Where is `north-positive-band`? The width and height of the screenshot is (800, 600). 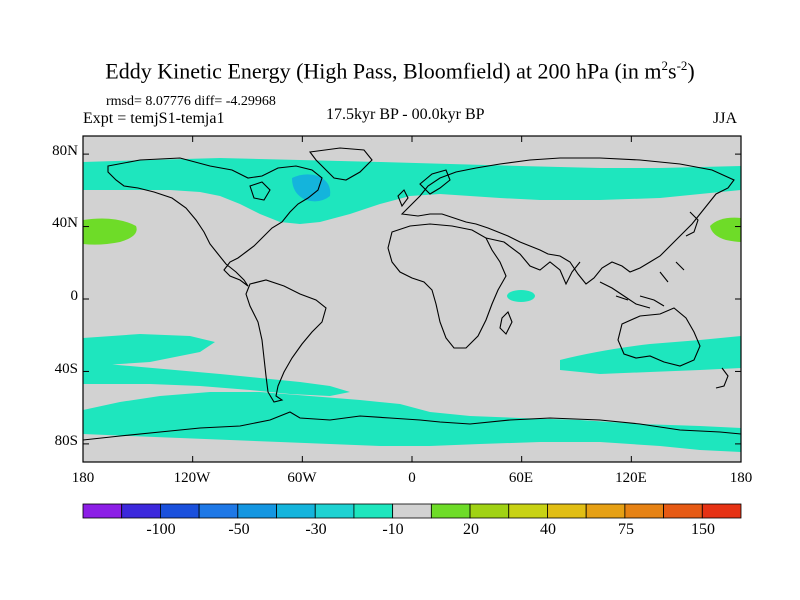 north-positive-band is located at coordinates (412, 191).